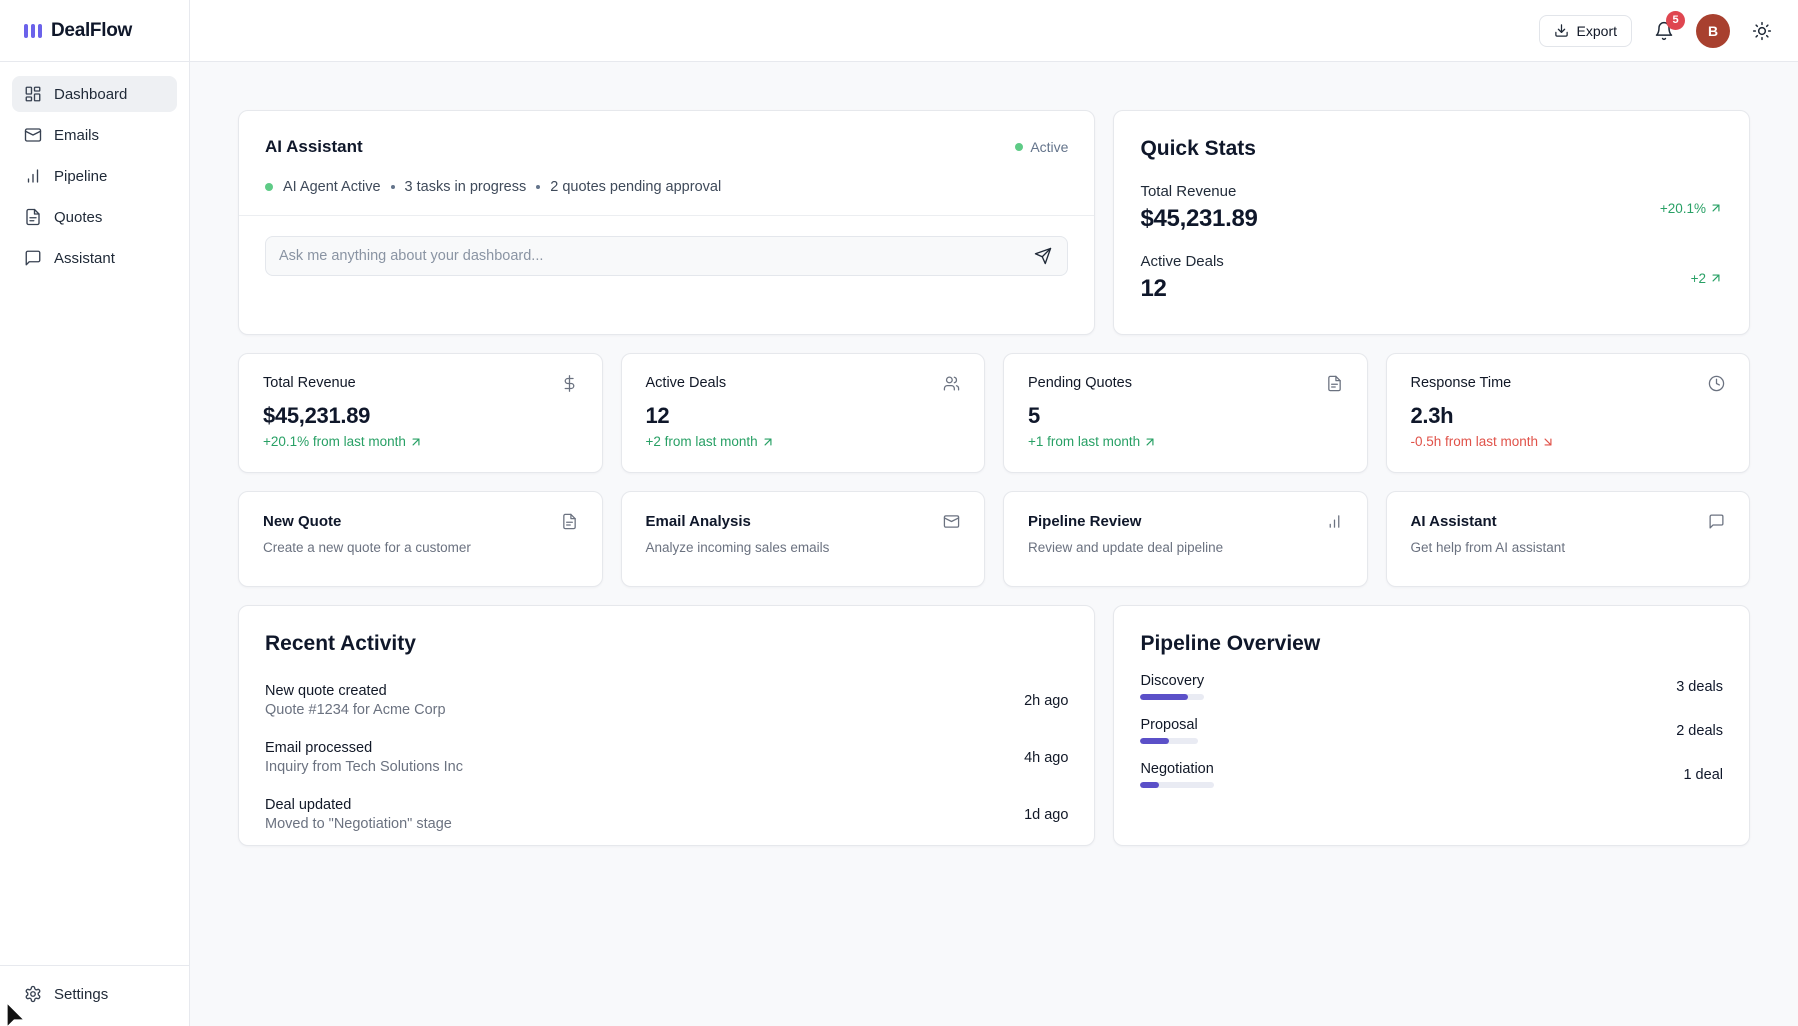  What do you see at coordinates (701, 441) in the screenshot?
I see `stat-change-label: +2 from last month` at bounding box center [701, 441].